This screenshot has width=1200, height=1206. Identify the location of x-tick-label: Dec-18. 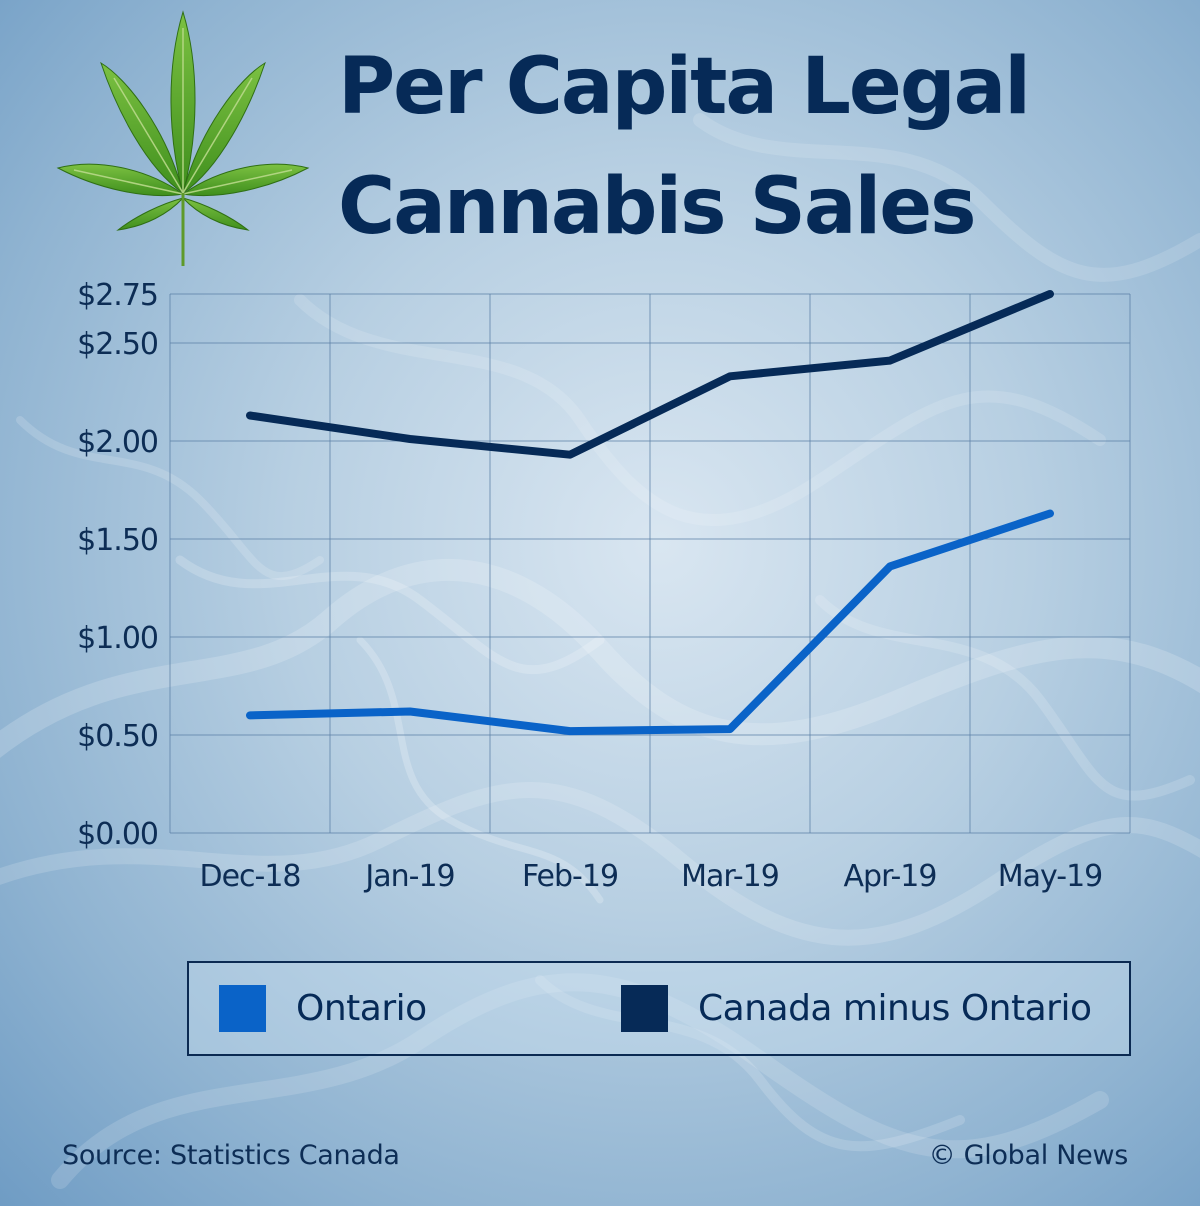
(249, 876).